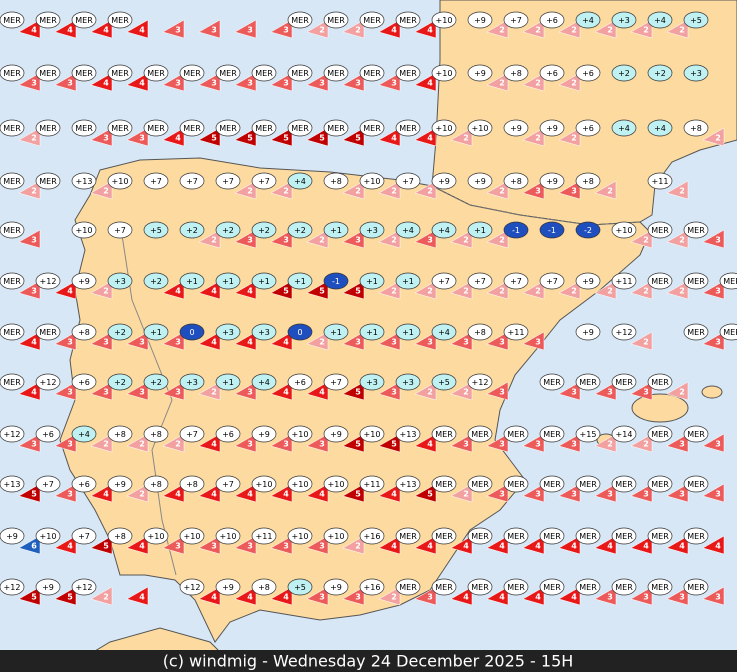 Image resolution: width=737 pixels, height=672 pixels. Describe the element at coordinates (120, 434) in the screenshot. I see `temp-label: +8` at that location.